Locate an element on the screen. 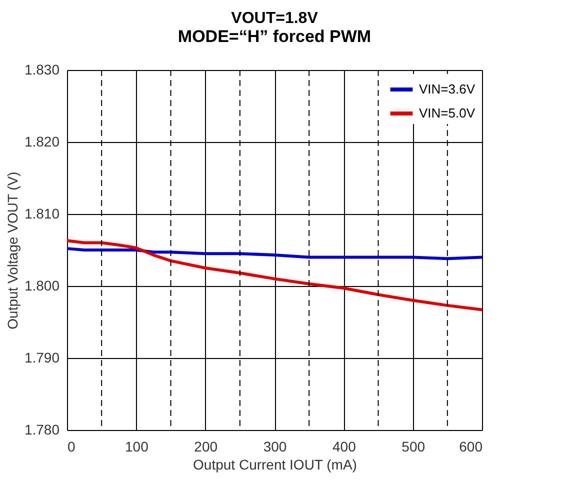 The height and width of the screenshot is (499, 579). y-axis-title: Output Voltage VOUT (V) is located at coordinates (12, 251).